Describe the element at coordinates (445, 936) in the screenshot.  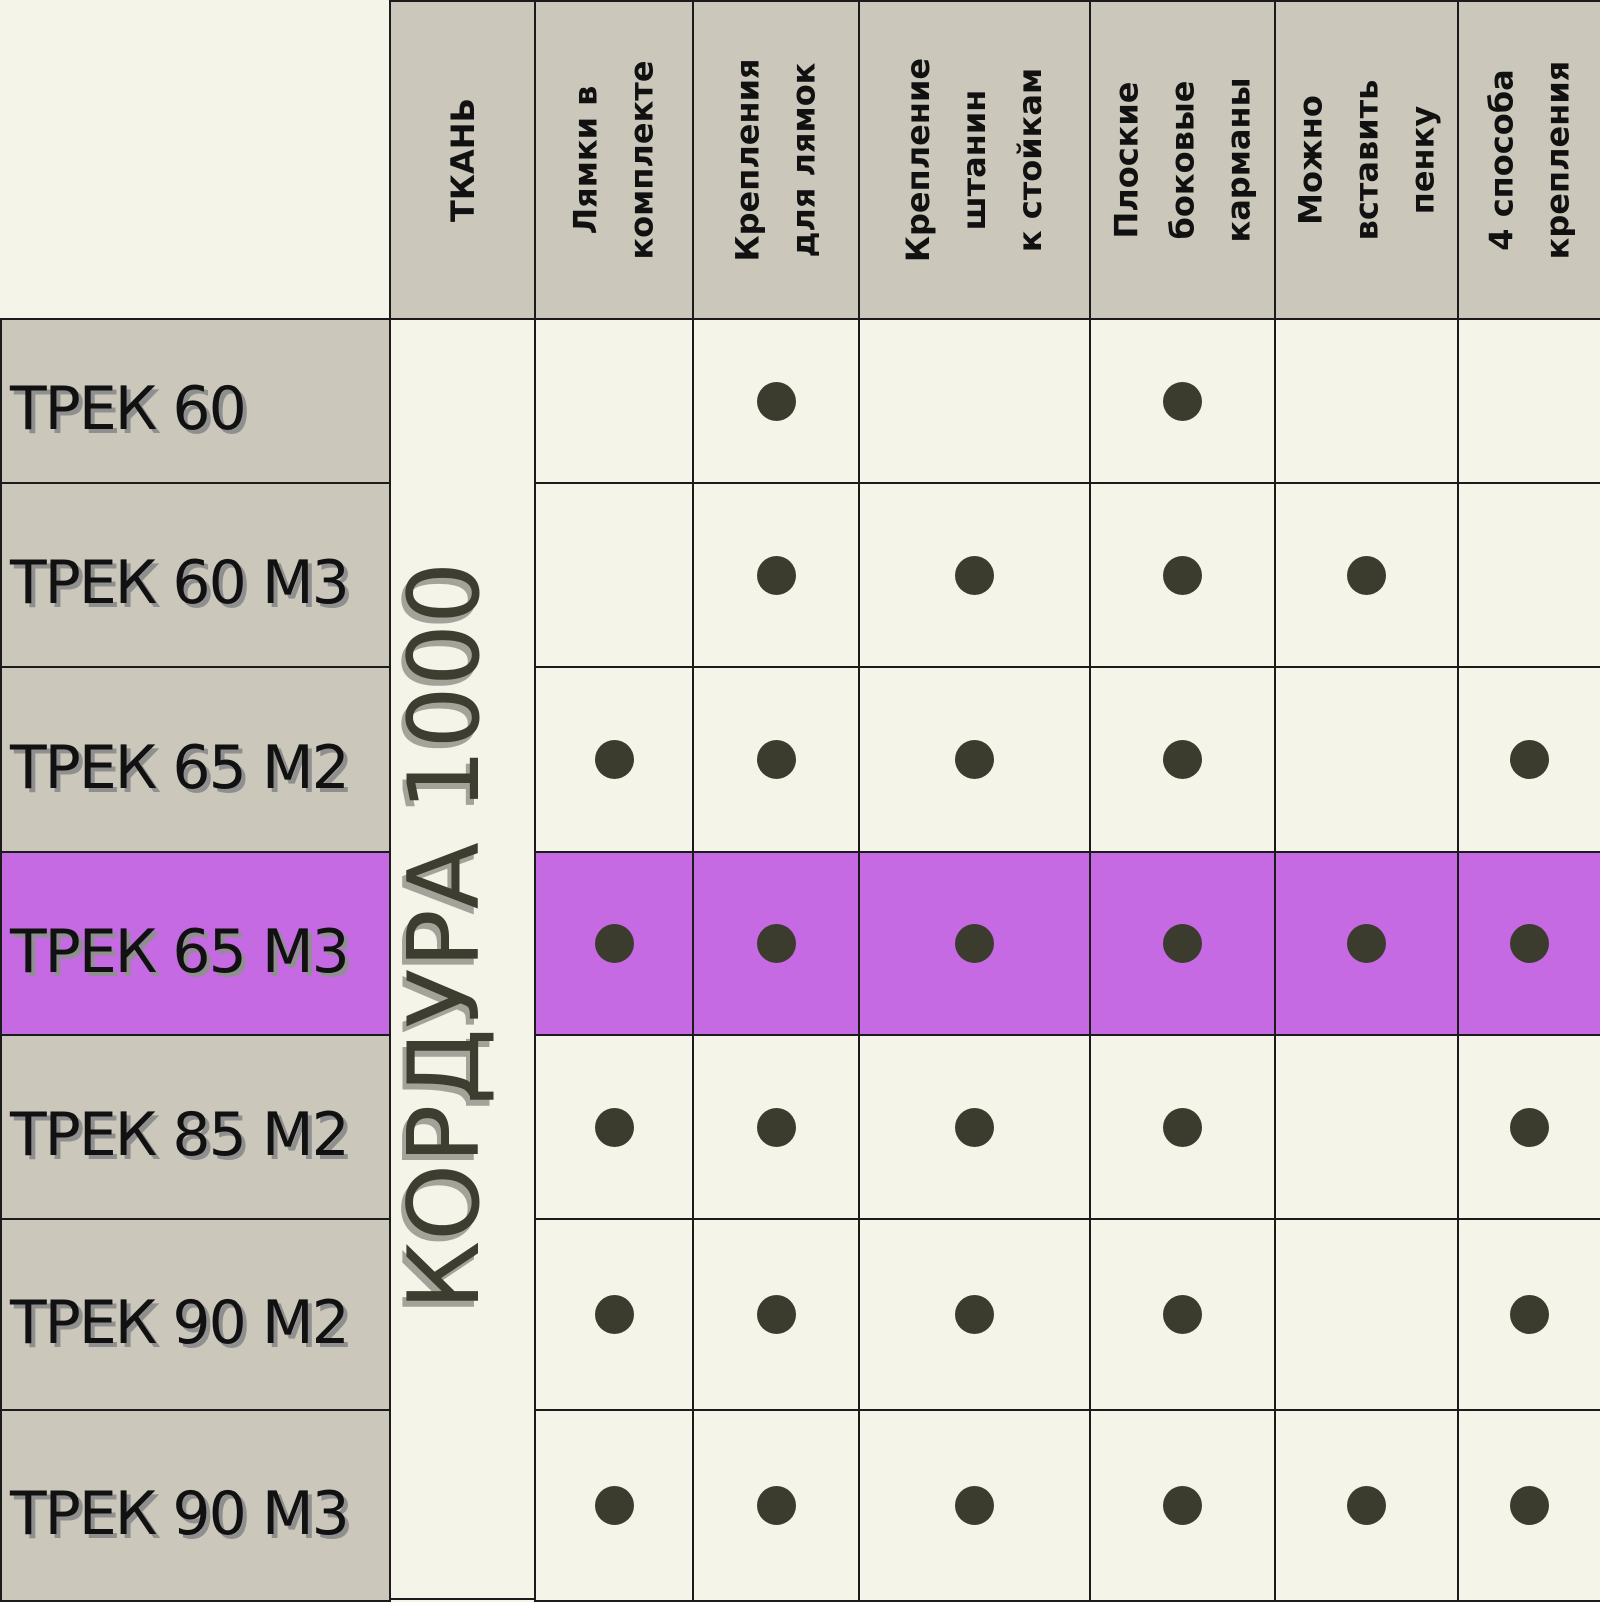
I see `fabric-value: КОРДУРА 1000` at that location.